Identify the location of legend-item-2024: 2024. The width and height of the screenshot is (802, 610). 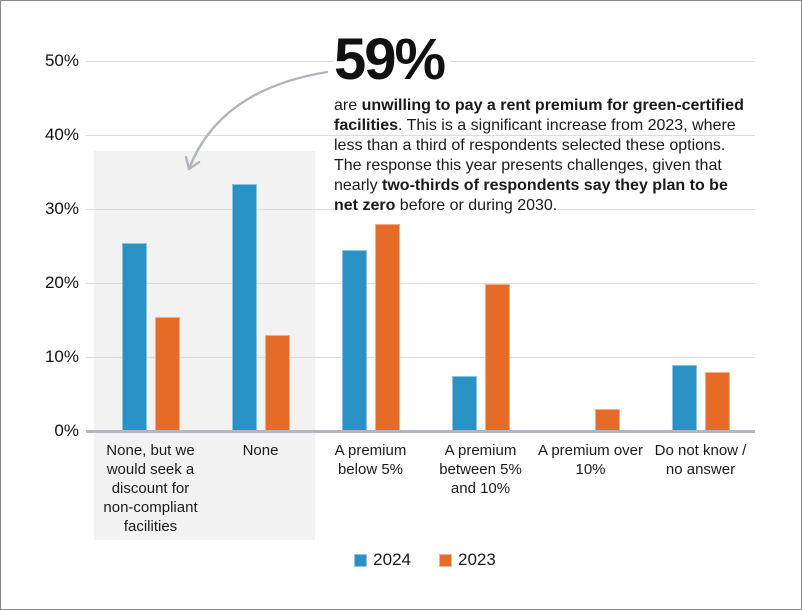
(382, 560).